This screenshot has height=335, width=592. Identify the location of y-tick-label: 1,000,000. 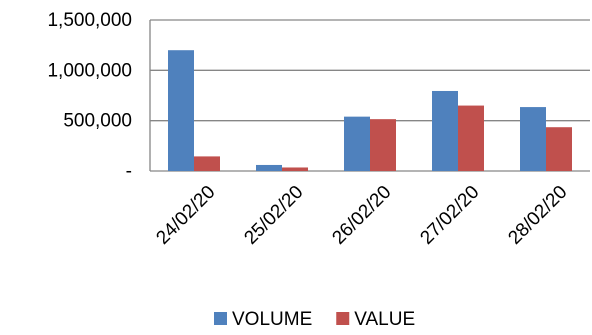
(89, 70).